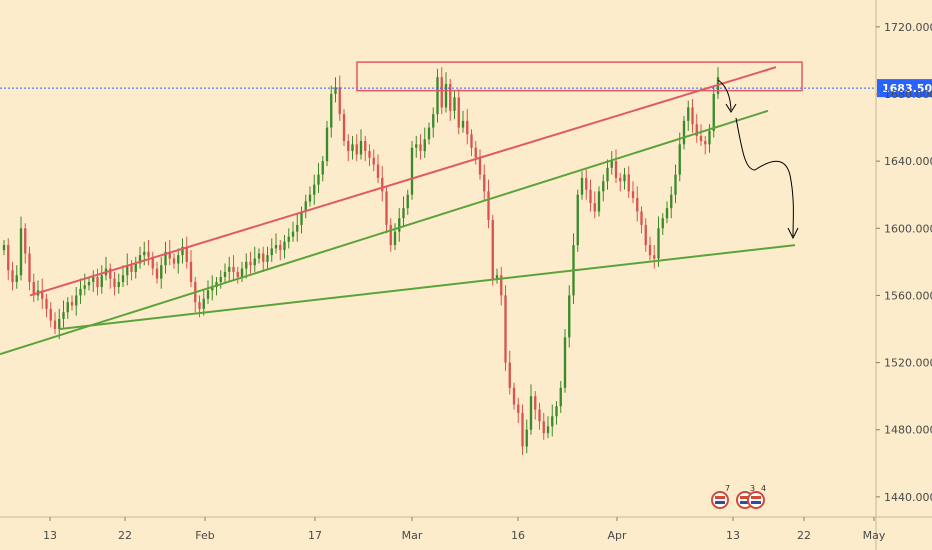  What do you see at coordinates (427, 287) in the screenshot?
I see `support-trendline-lower` at bounding box center [427, 287].